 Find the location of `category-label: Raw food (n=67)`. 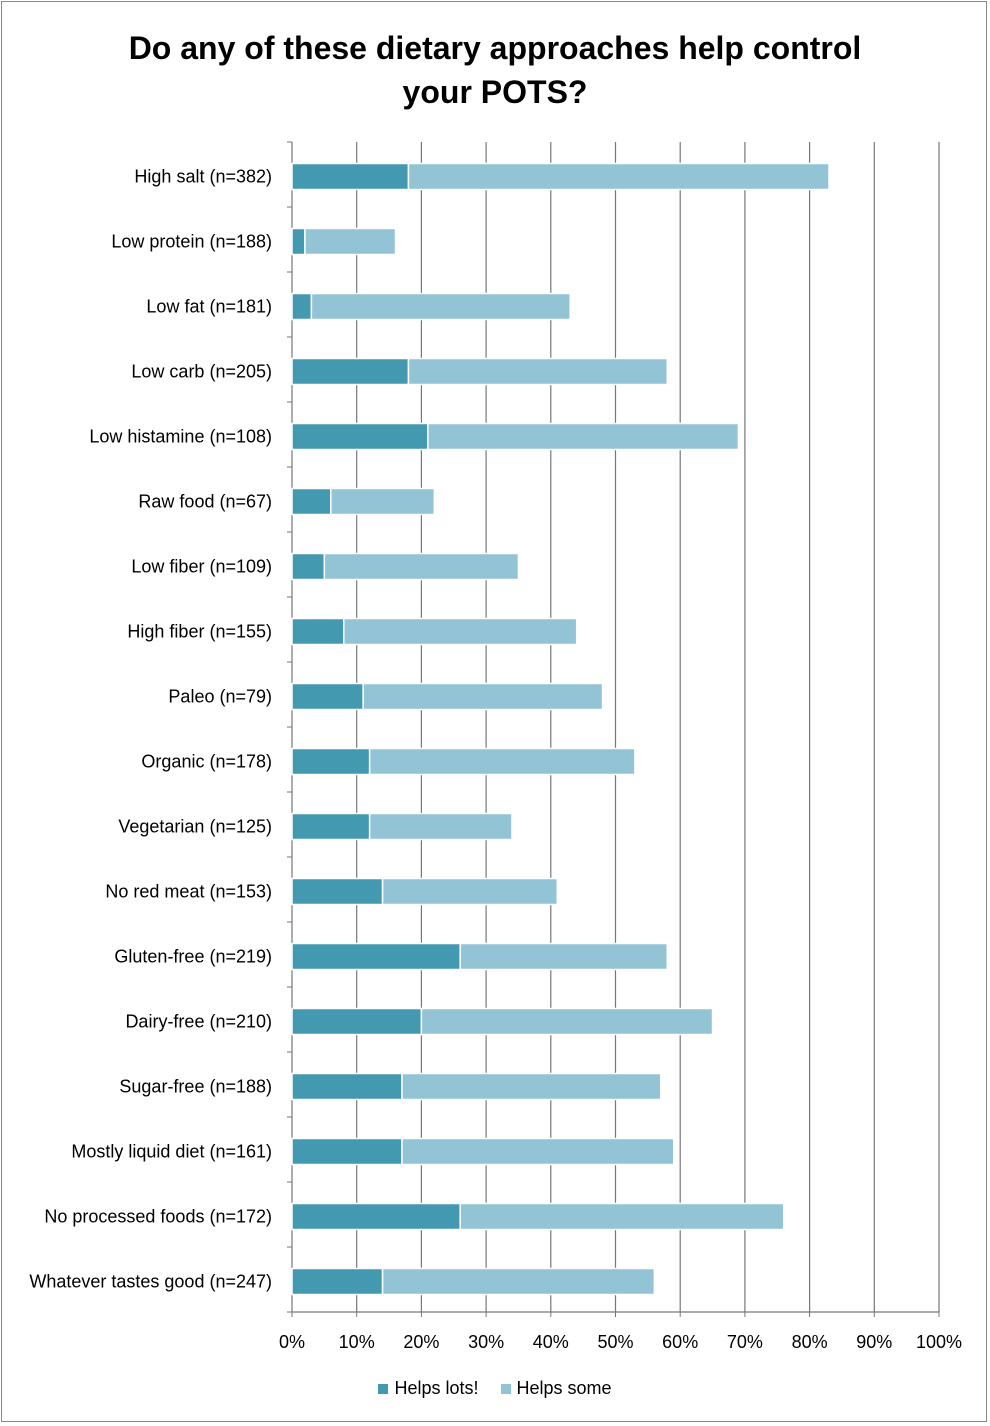

category-label: Raw food (n=67) is located at coordinates (205, 502).